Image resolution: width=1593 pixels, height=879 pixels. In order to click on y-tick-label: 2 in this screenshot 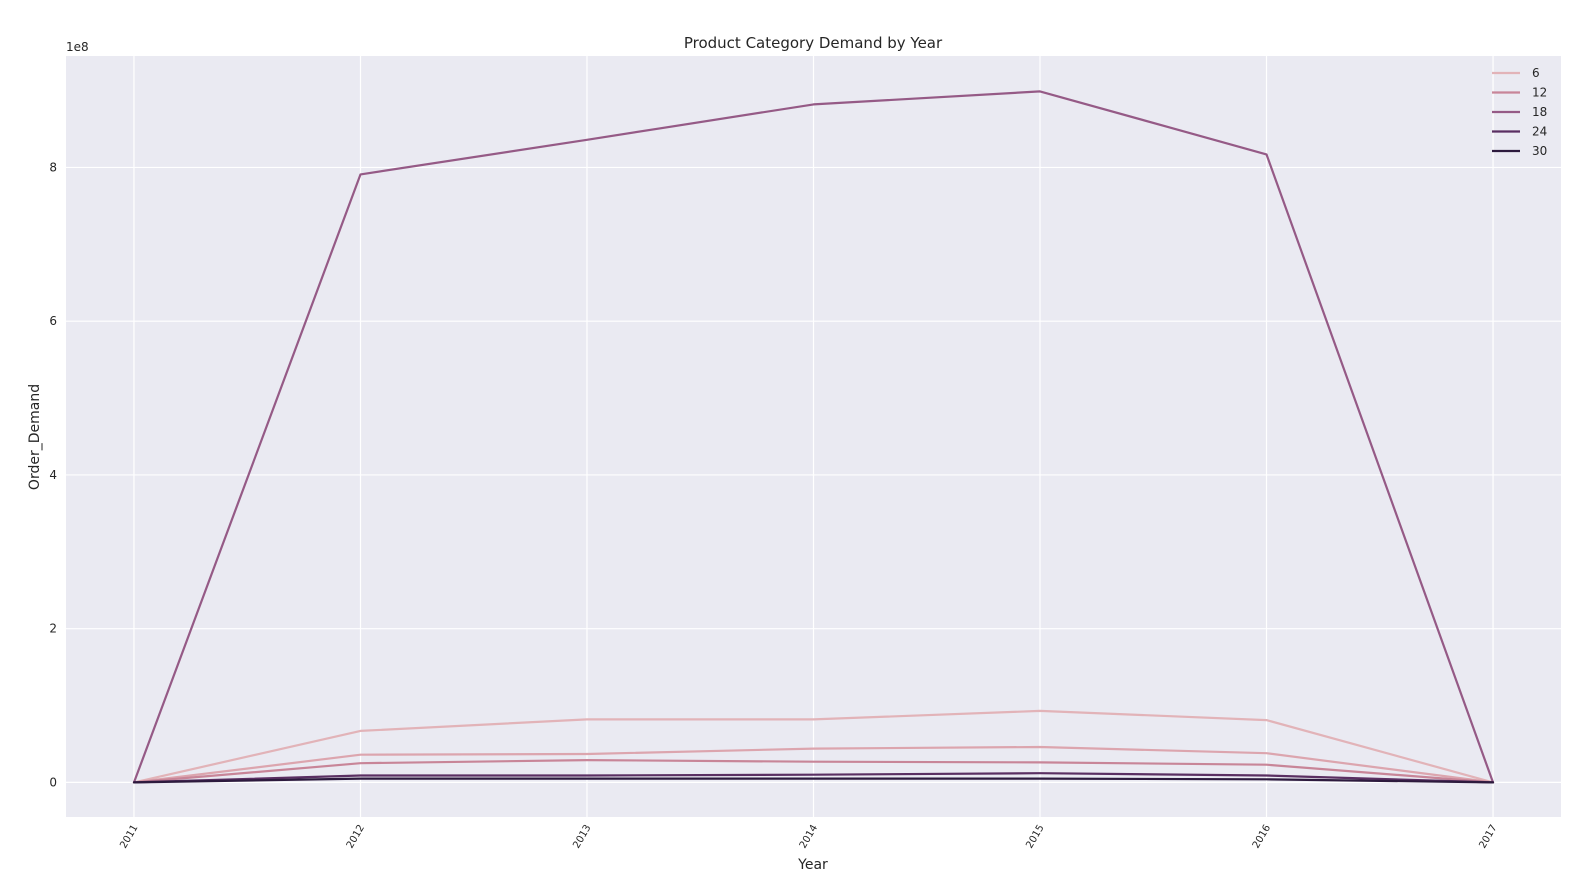, I will do `click(53, 629)`.